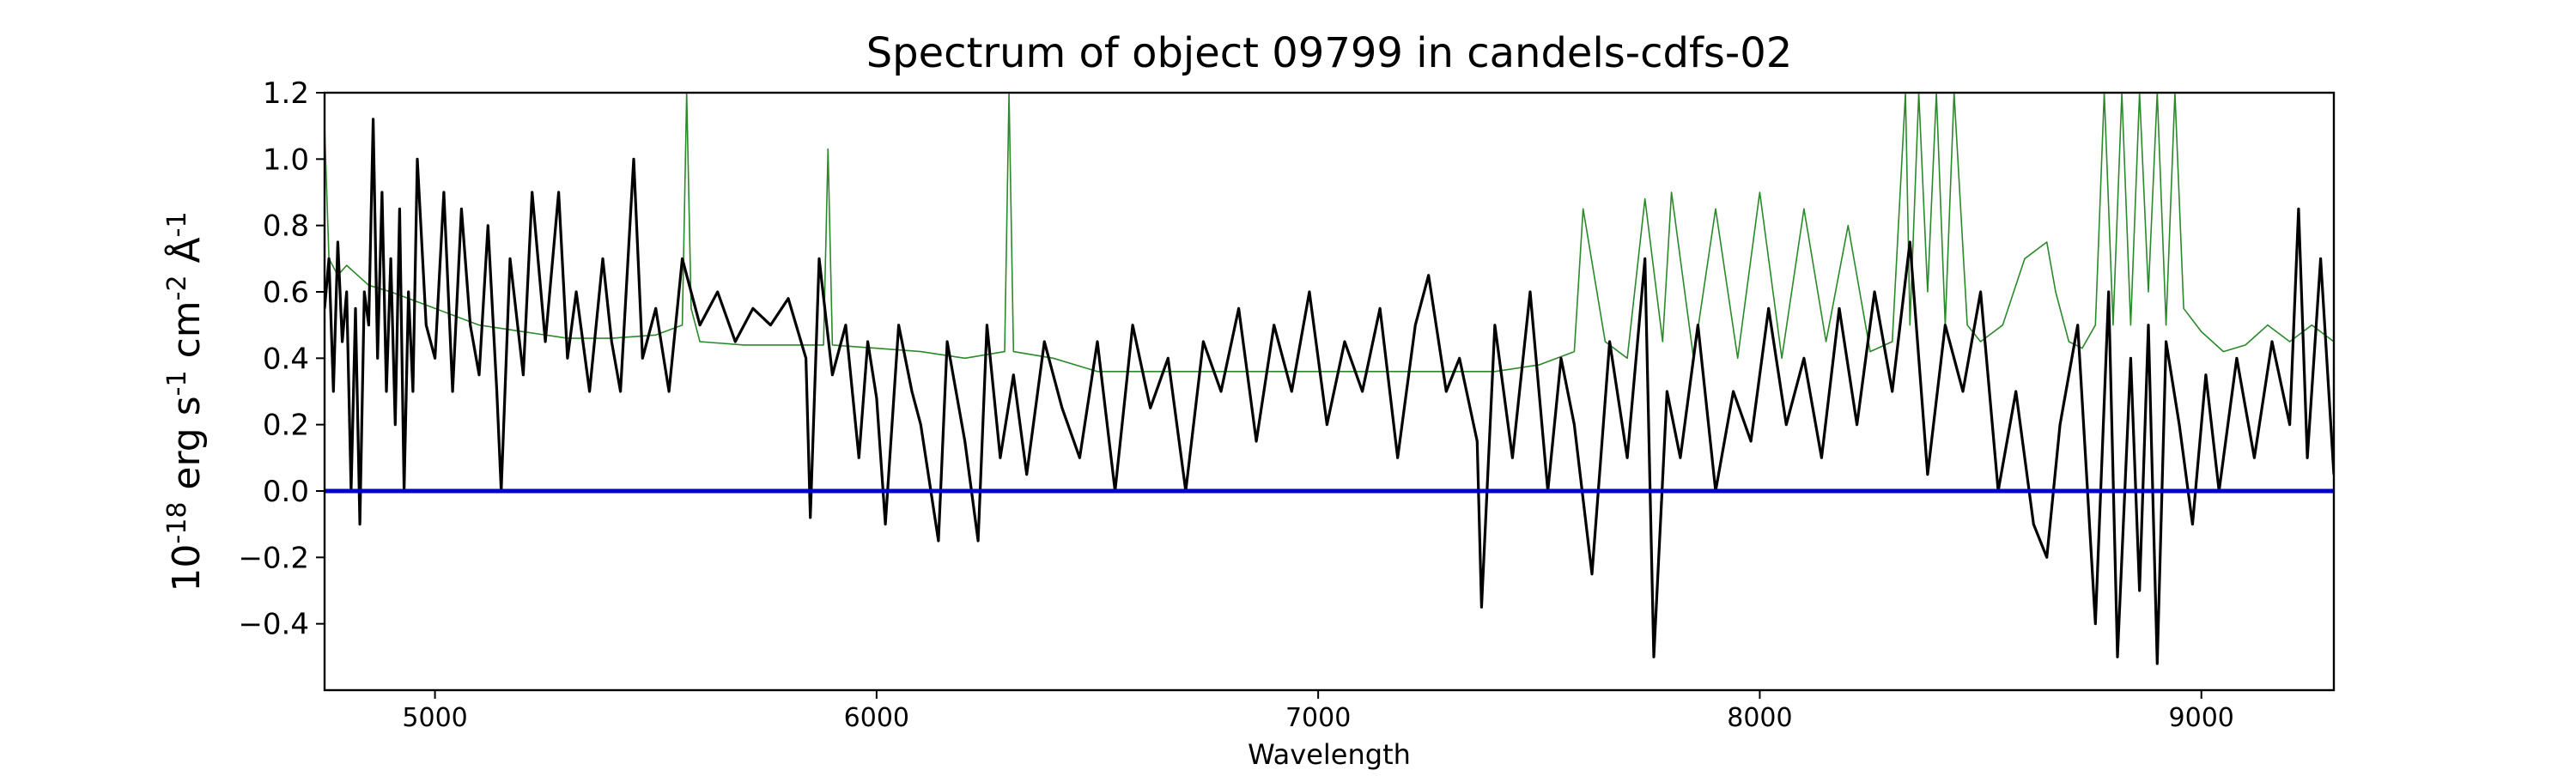 This screenshot has width=2576, height=776. I want to click on y-tick-label: 0.0, so click(286, 492).